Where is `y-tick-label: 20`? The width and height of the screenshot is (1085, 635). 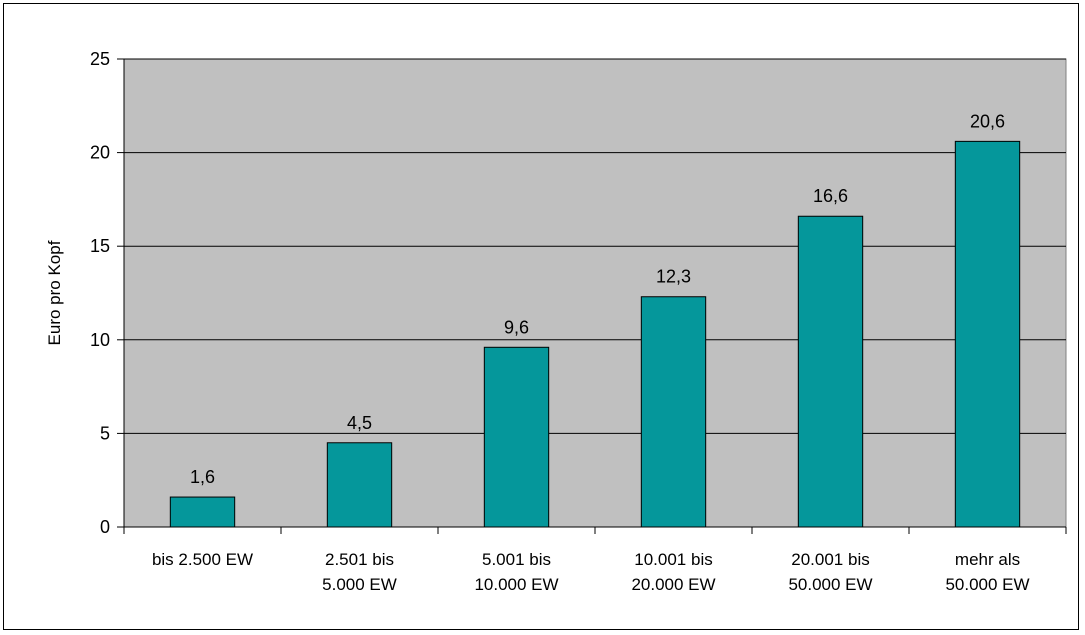 y-tick-label: 20 is located at coordinates (100, 153).